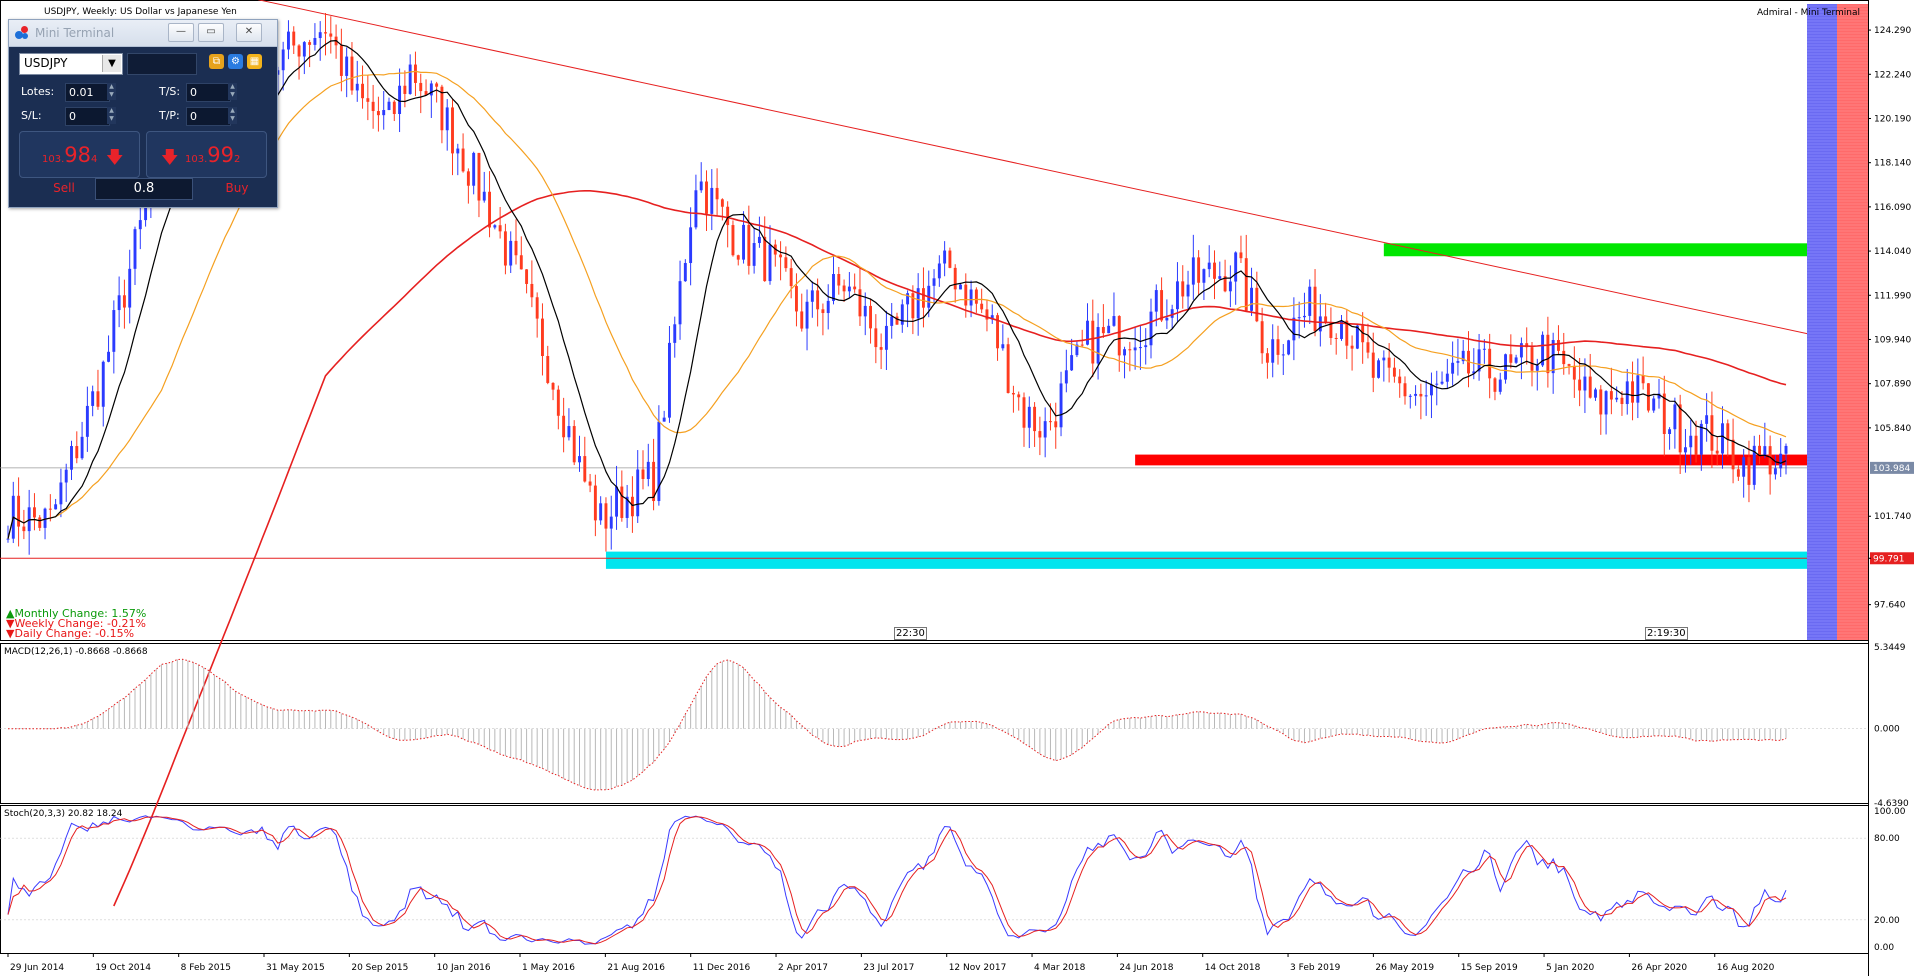  What do you see at coordinates (237, 188) in the screenshot?
I see `buy-label: Buy` at bounding box center [237, 188].